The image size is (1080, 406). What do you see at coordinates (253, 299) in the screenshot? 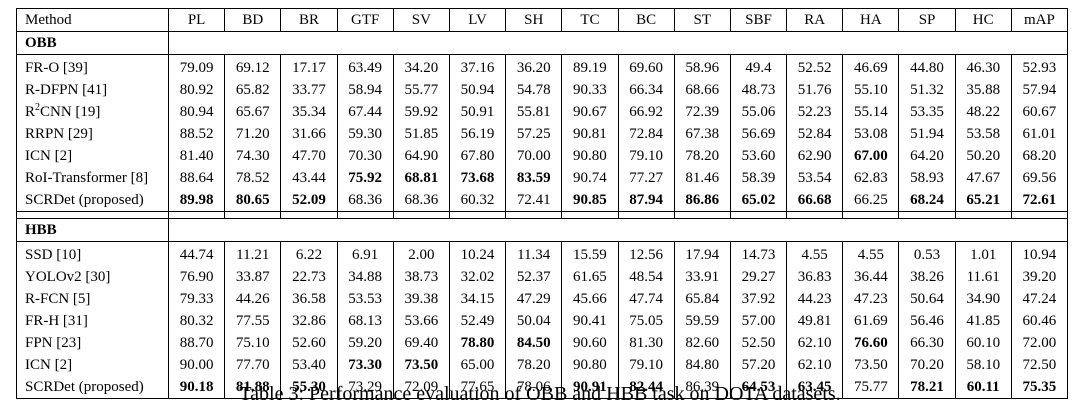
I see `cell-bd: 44.26` at bounding box center [253, 299].